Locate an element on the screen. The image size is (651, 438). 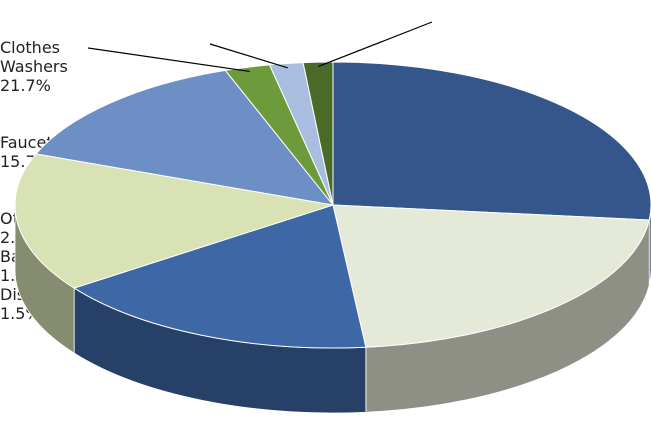
category-label: Faucet is located at coordinates (26, 142).